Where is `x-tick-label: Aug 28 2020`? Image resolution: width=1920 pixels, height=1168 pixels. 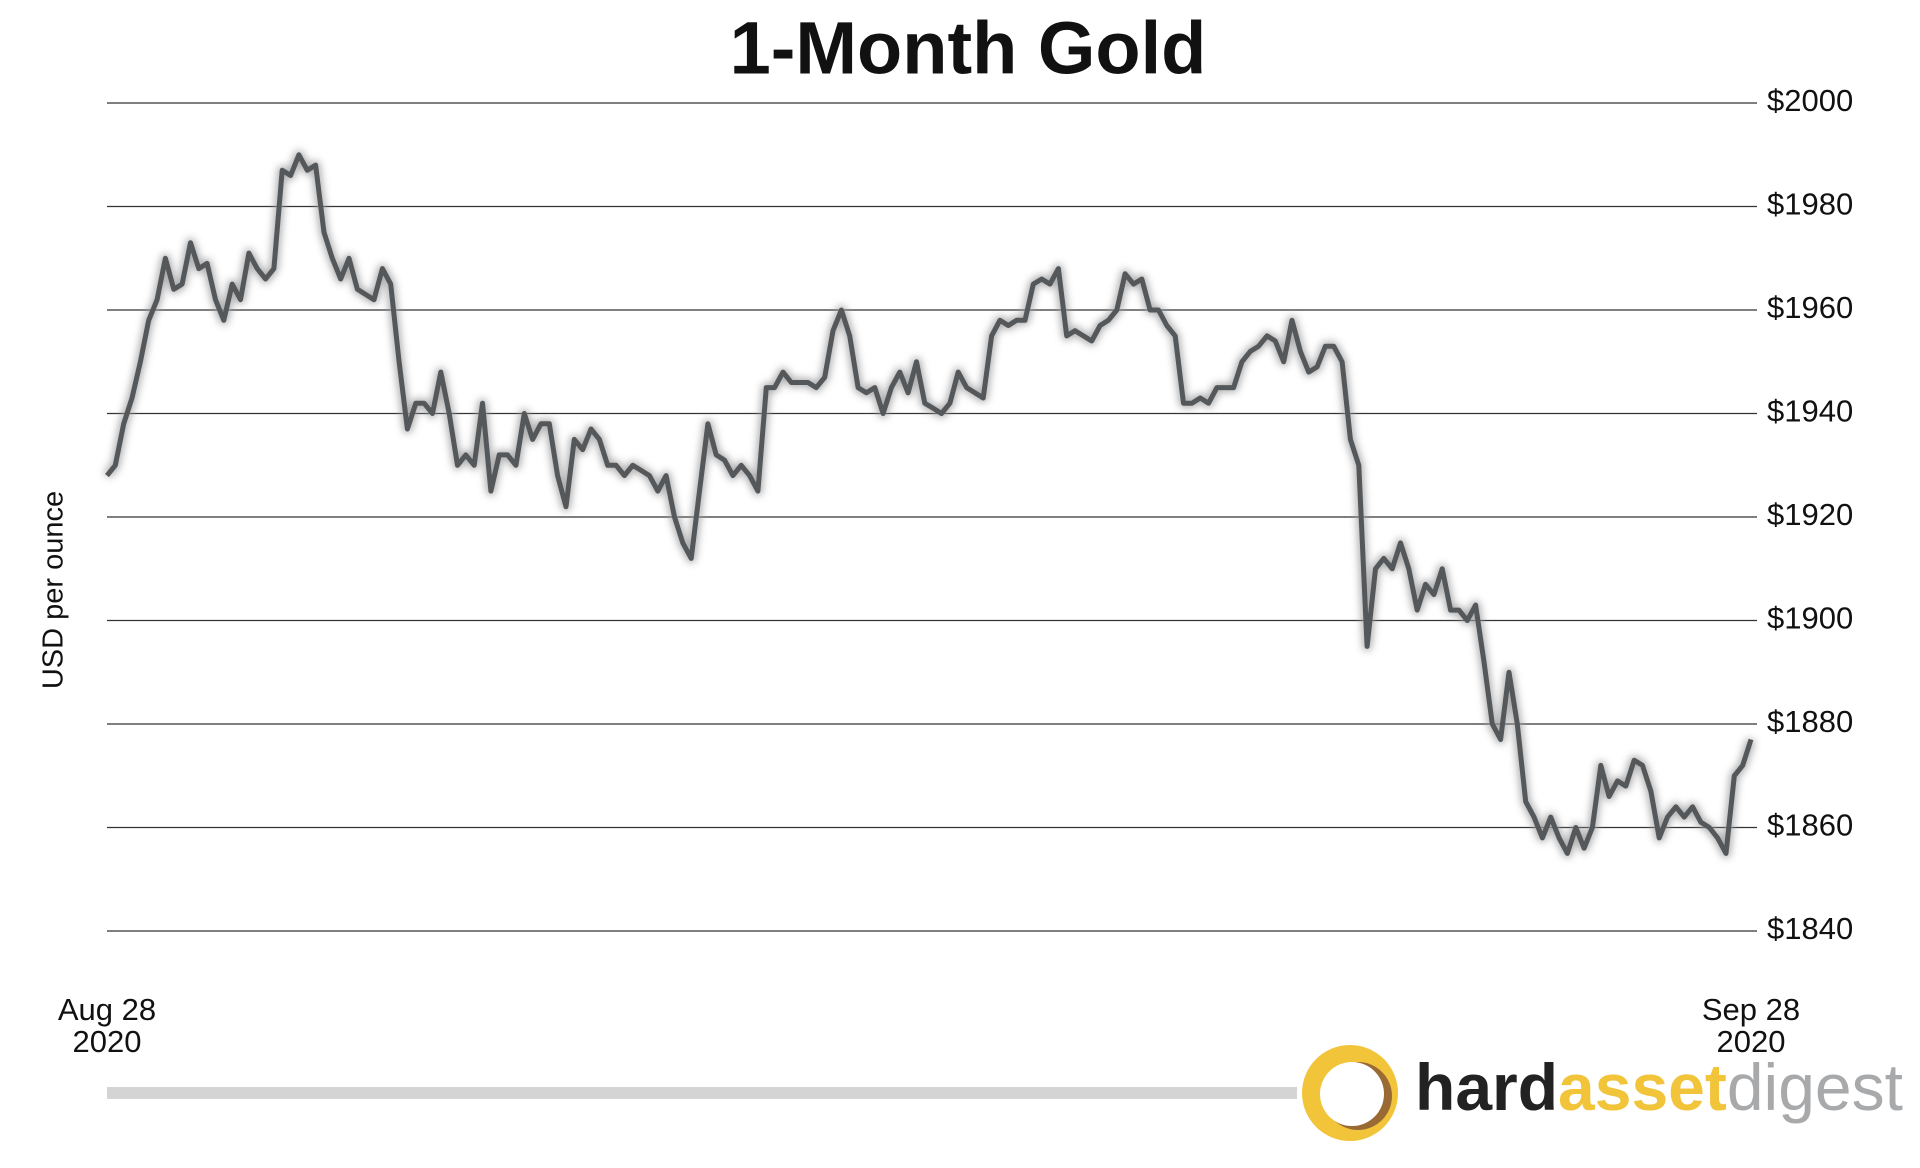
x-tick-label: Aug 28 2020 is located at coordinates (107, 1025).